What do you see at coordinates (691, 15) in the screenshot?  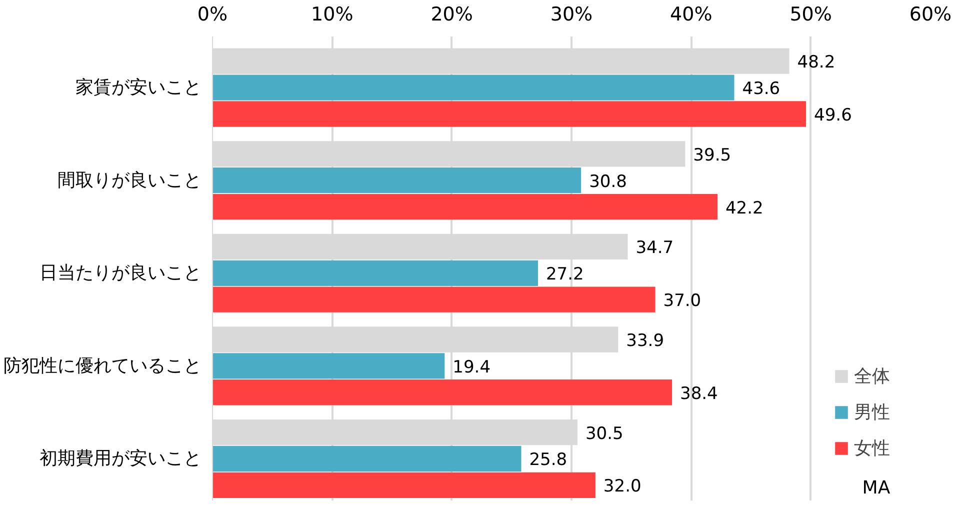 I see `x-tick-label: 40%` at bounding box center [691, 15].